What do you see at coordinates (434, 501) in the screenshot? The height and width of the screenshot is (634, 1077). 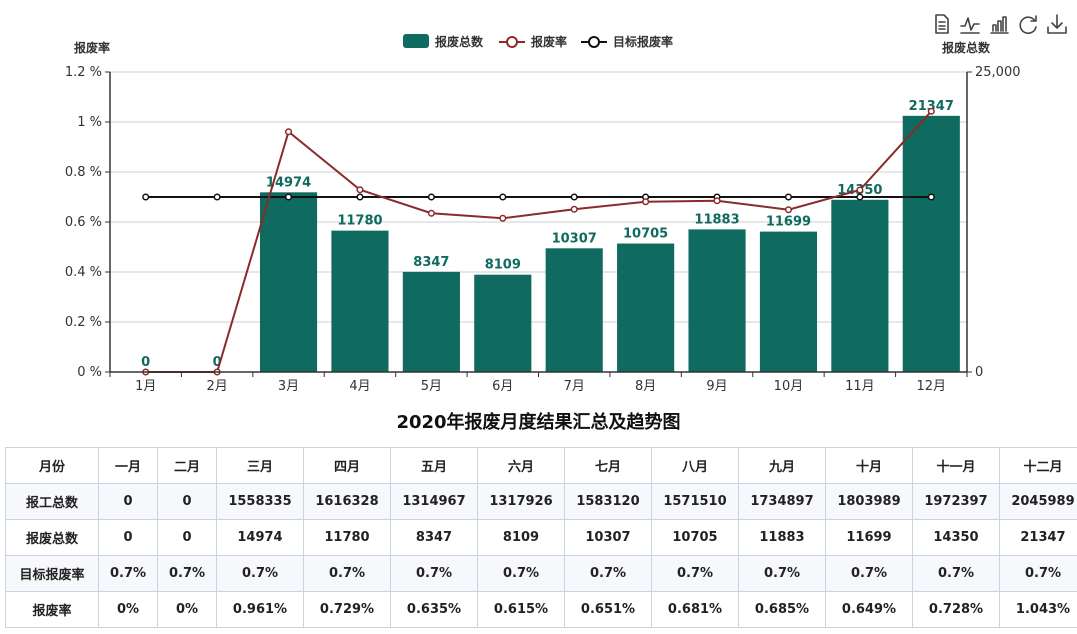 I see `table-cell: 1314967` at bounding box center [434, 501].